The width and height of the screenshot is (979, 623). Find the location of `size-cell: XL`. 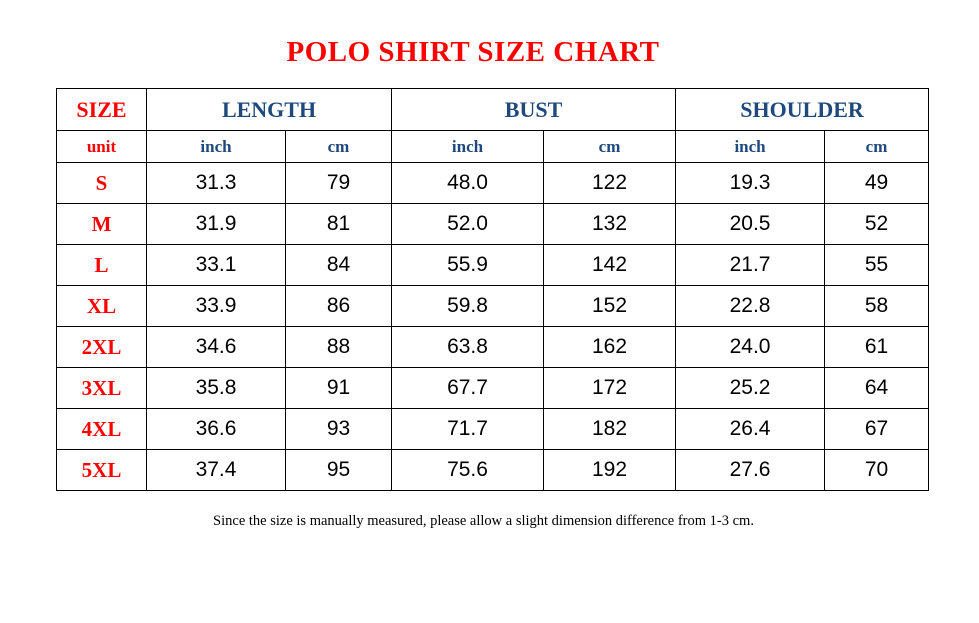

size-cell: XL is located at coordinates (101, 306).